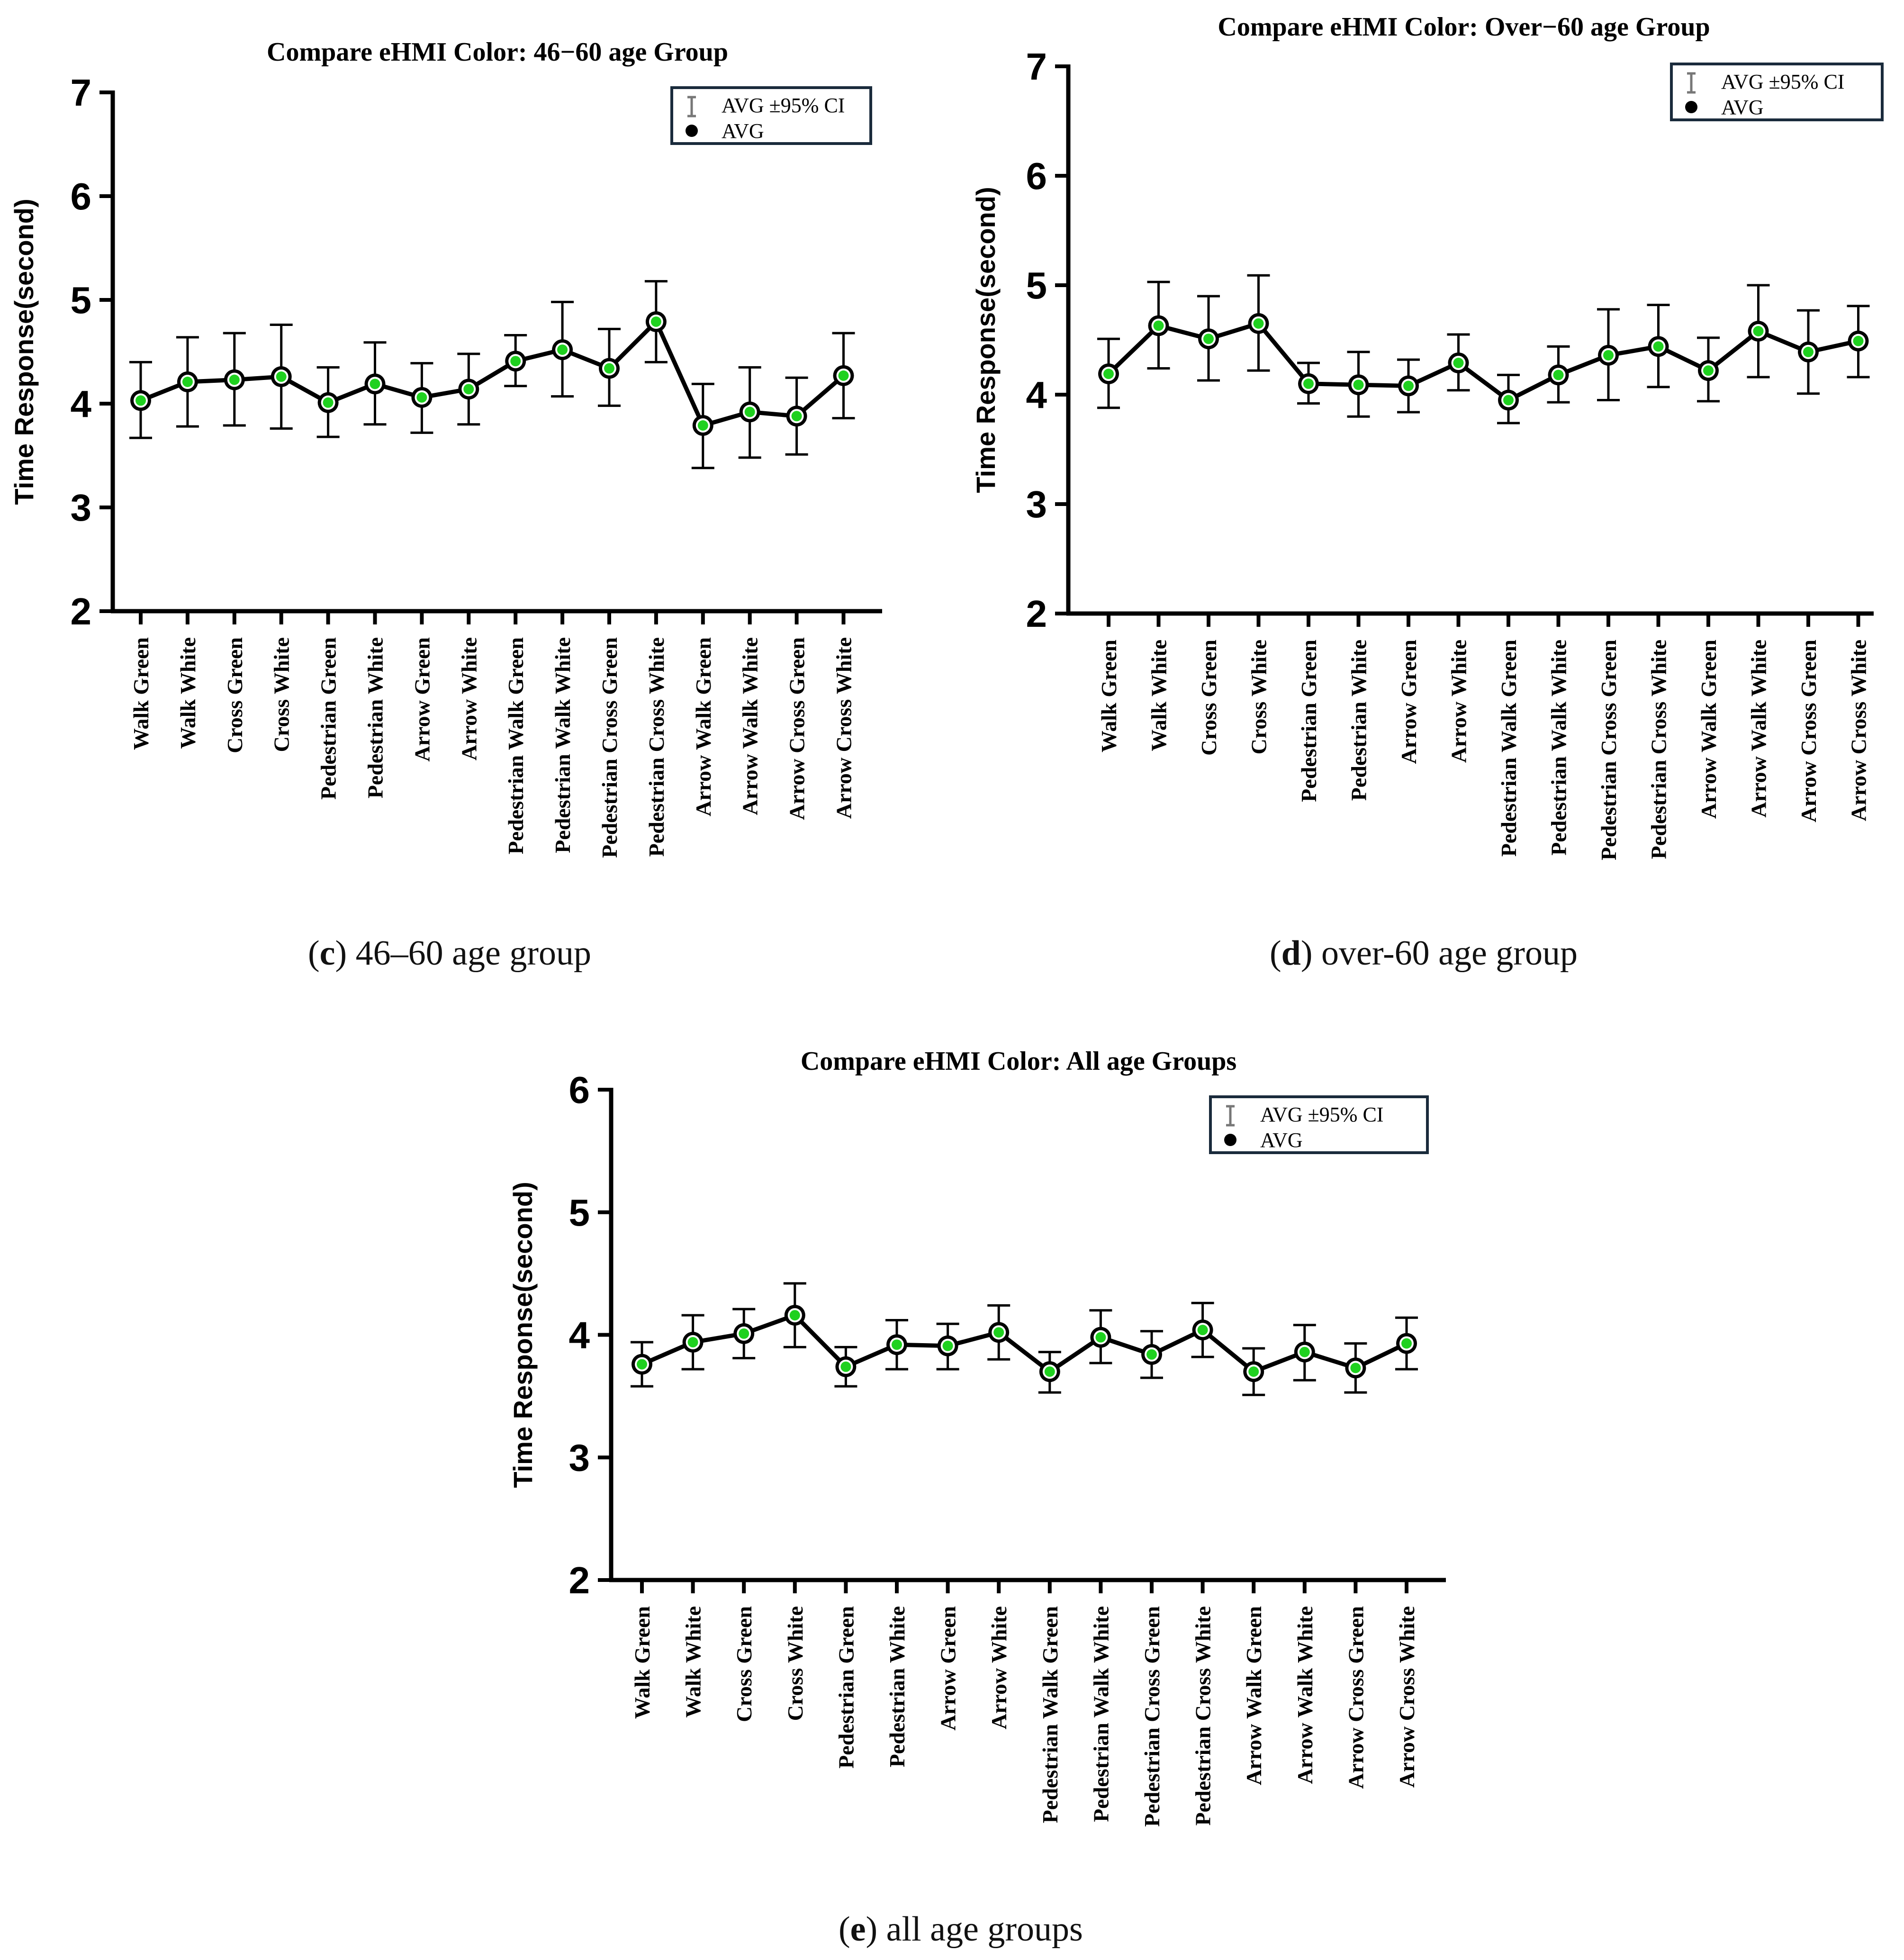 The height and width of the screenshot is (1960, 1904). Describe the element at coordinates (1459, 701) in the screenshot. I see `x-tick-label: Arrow White` at that location.